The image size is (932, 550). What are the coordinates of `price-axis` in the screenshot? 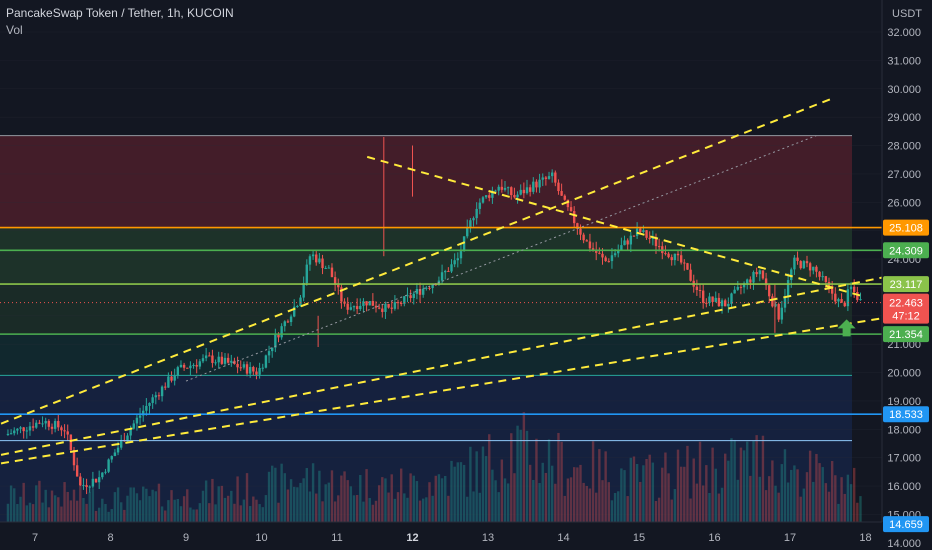 It's located at (907, 275).